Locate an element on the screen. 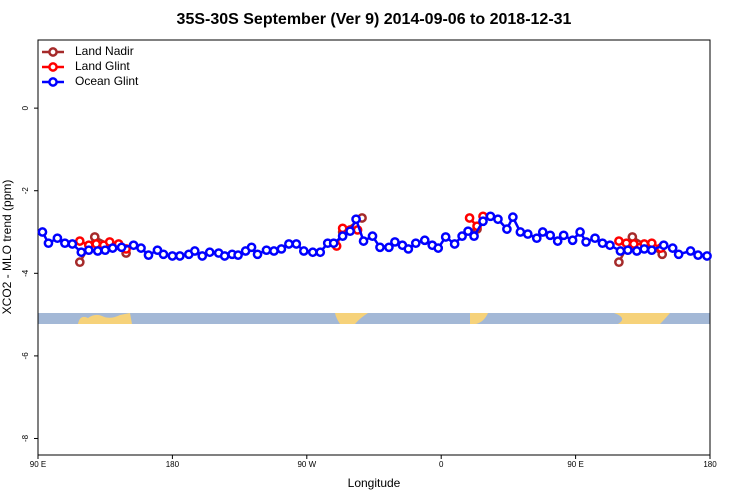 The height and width of the screenshot is (500, 750). y-tick-label: -6 is located at coordinates (25, 356).